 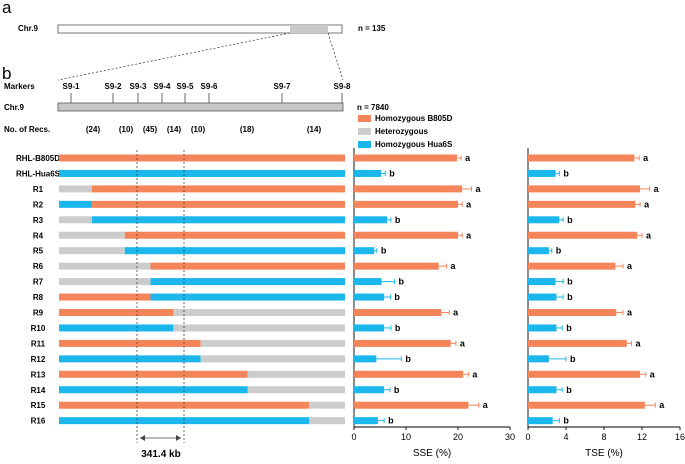 What do you see at coordinates (28, 28) in the screenshot?
I see `panel-a-chrom-label: Chr.9` at bounding box center [28, 28].